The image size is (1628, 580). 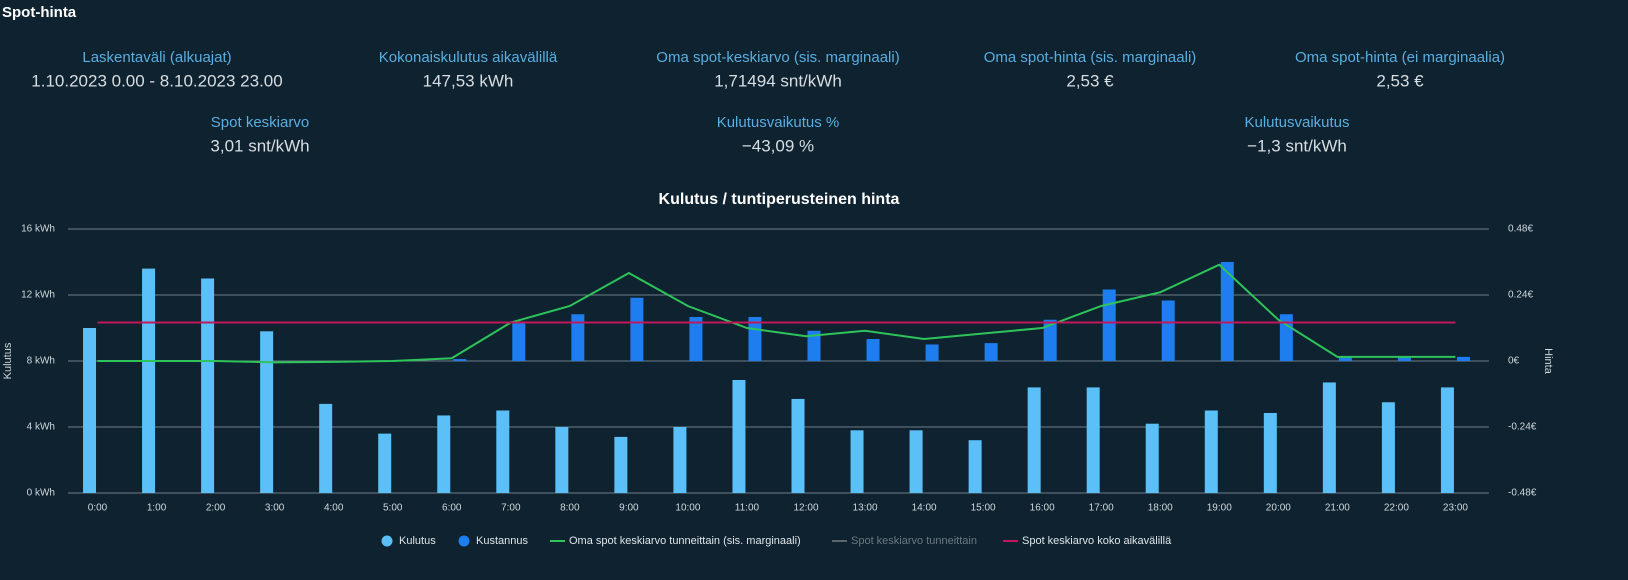 What do you see at coordinates (156, 57) in the screenshot?
I see `stat-label: Laskentaväli (alkuajat)` at bounding box center [156, 57].